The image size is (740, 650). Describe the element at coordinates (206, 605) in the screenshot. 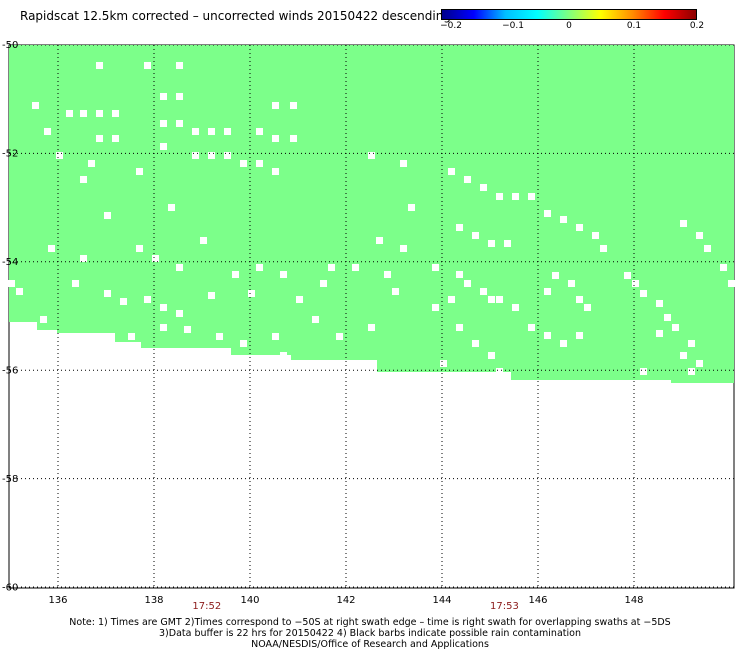

I see `swath-time-label: 17:52` at that location.